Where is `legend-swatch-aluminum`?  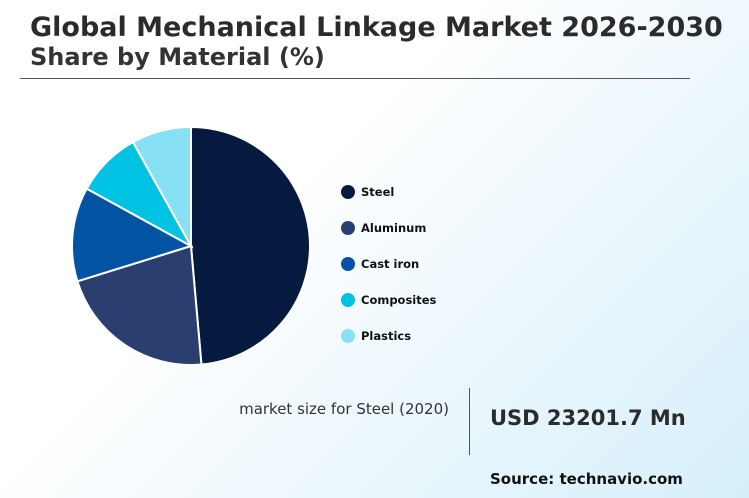 legend-swatch-aluminum is located at coordinates (348, 228).